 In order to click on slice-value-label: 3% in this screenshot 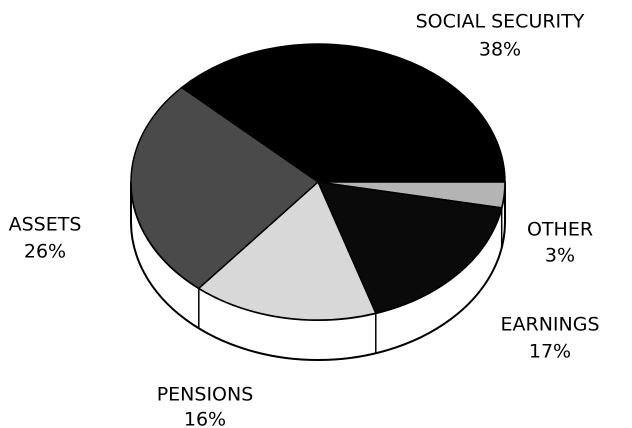, I will do `click(560, 256)`.